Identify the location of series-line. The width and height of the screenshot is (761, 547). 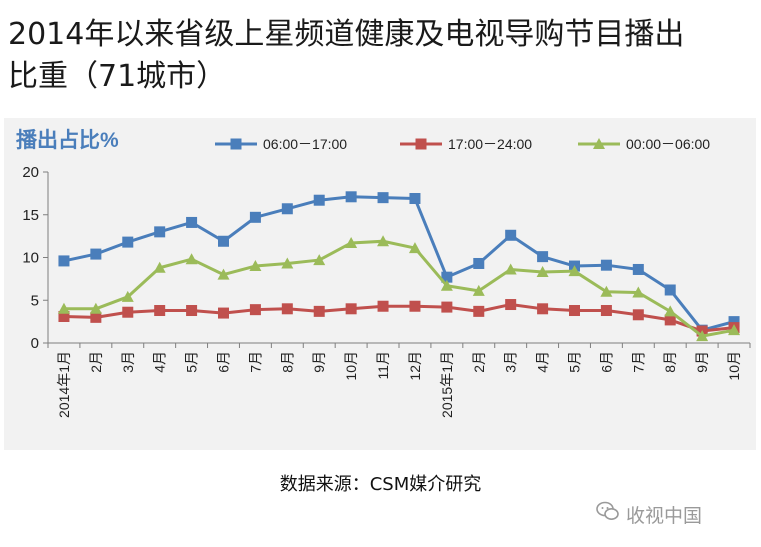
(399, 318).